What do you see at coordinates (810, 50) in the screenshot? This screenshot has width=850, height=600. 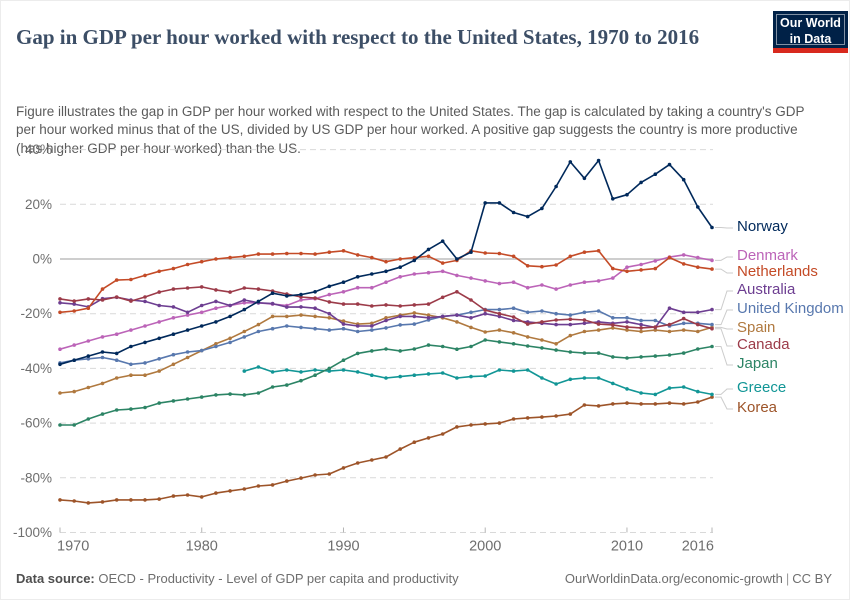 I see `owid-logo-stripe` at bounding box center [810, 50].